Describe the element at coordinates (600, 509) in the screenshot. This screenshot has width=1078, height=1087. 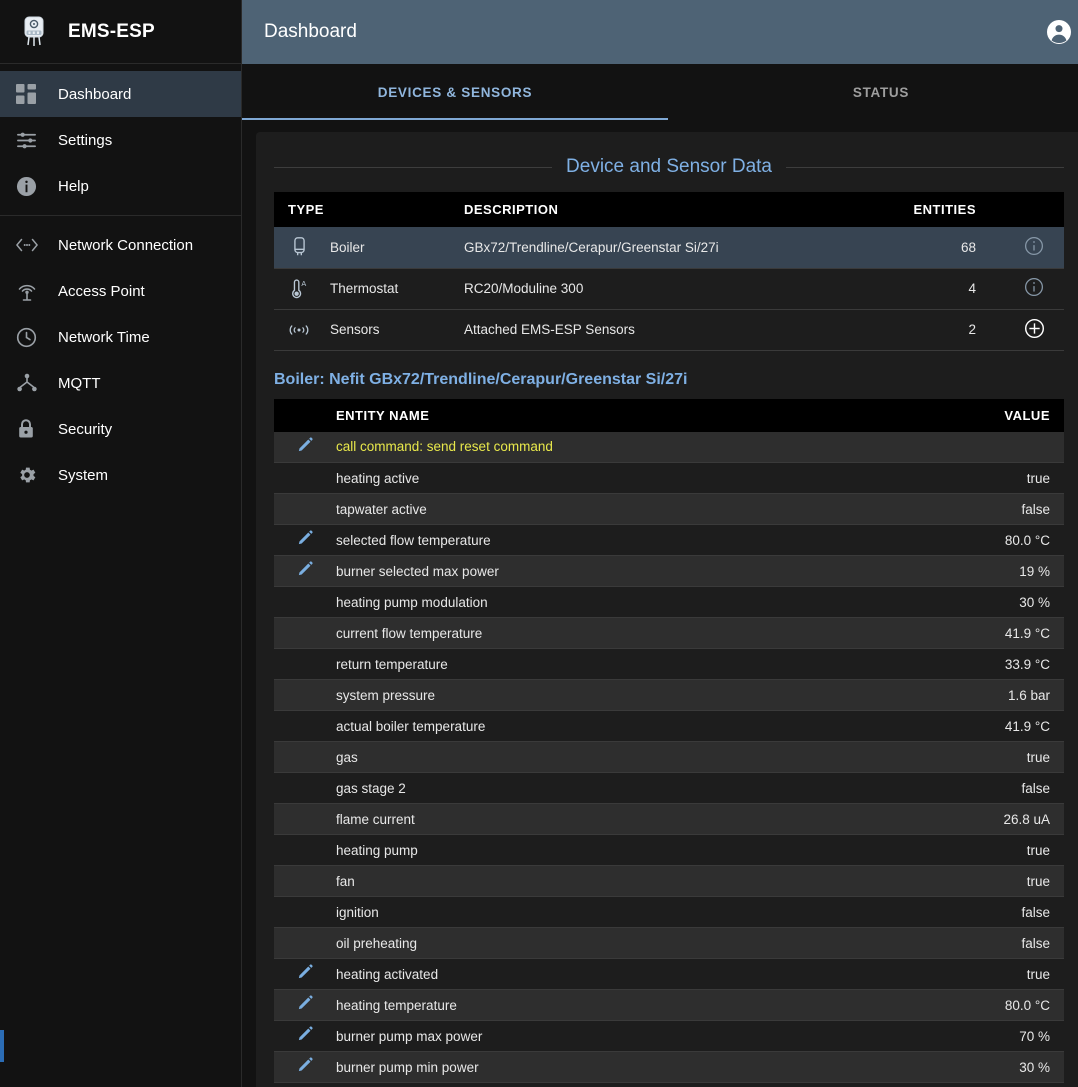
I see `entity-name: tapwater active` at that location.